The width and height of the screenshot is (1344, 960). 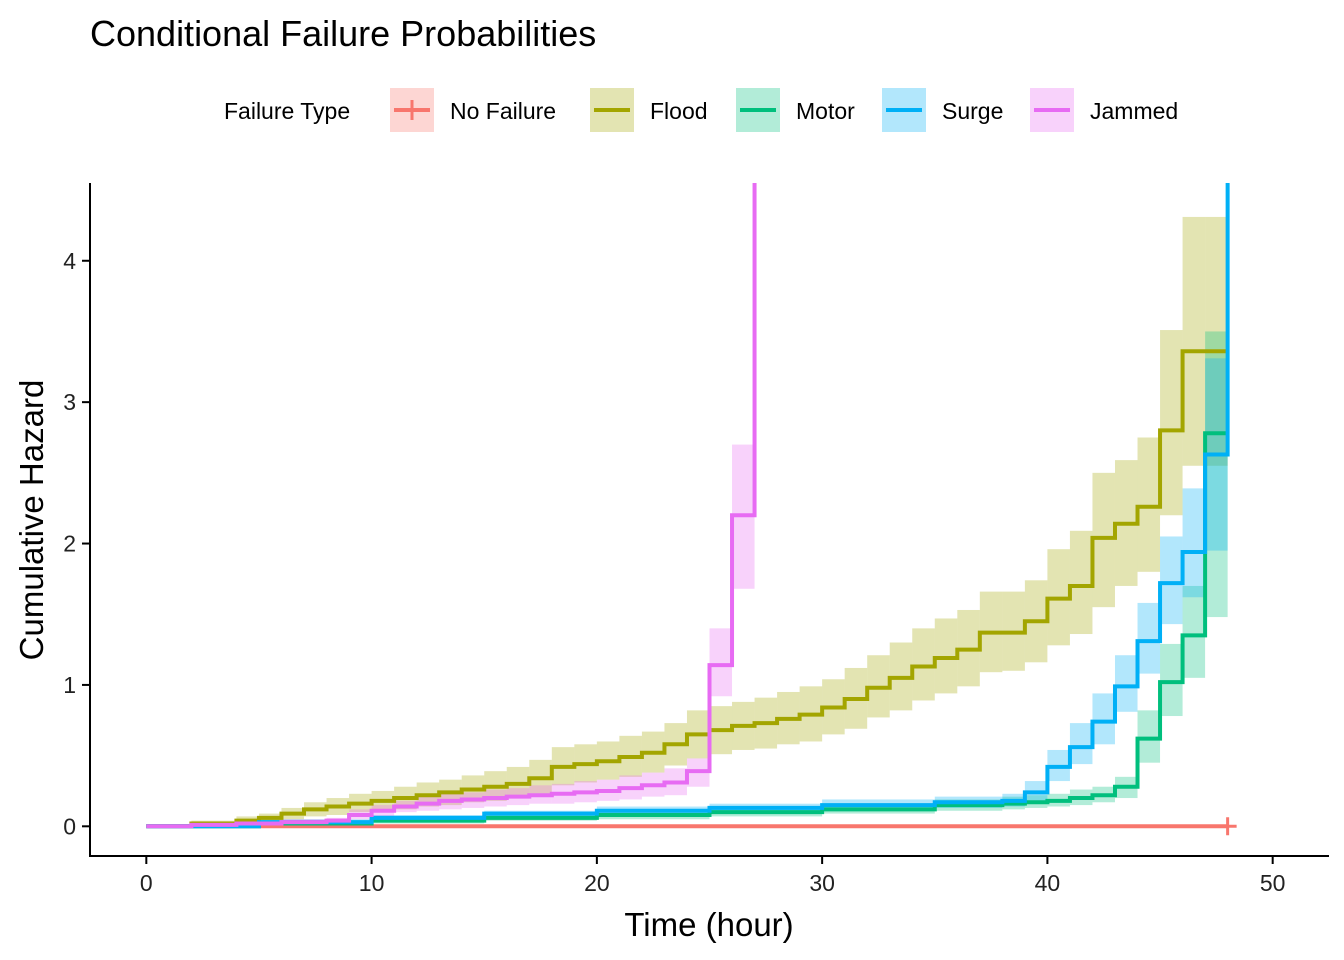 I want to click on legend-item-no-failure: No Failure, so click(x=473, y=110).